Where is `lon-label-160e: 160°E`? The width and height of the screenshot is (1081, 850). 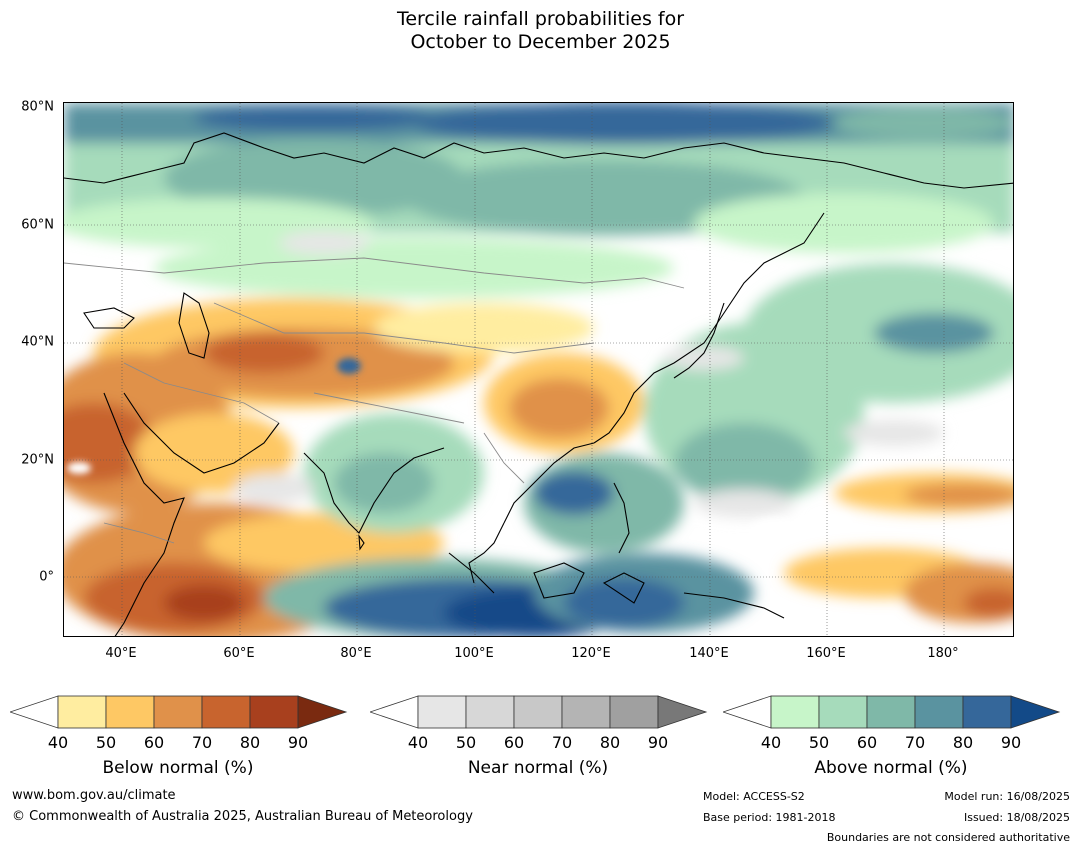
lon-label-160e: 160°E is located at coordinates (826, 653).